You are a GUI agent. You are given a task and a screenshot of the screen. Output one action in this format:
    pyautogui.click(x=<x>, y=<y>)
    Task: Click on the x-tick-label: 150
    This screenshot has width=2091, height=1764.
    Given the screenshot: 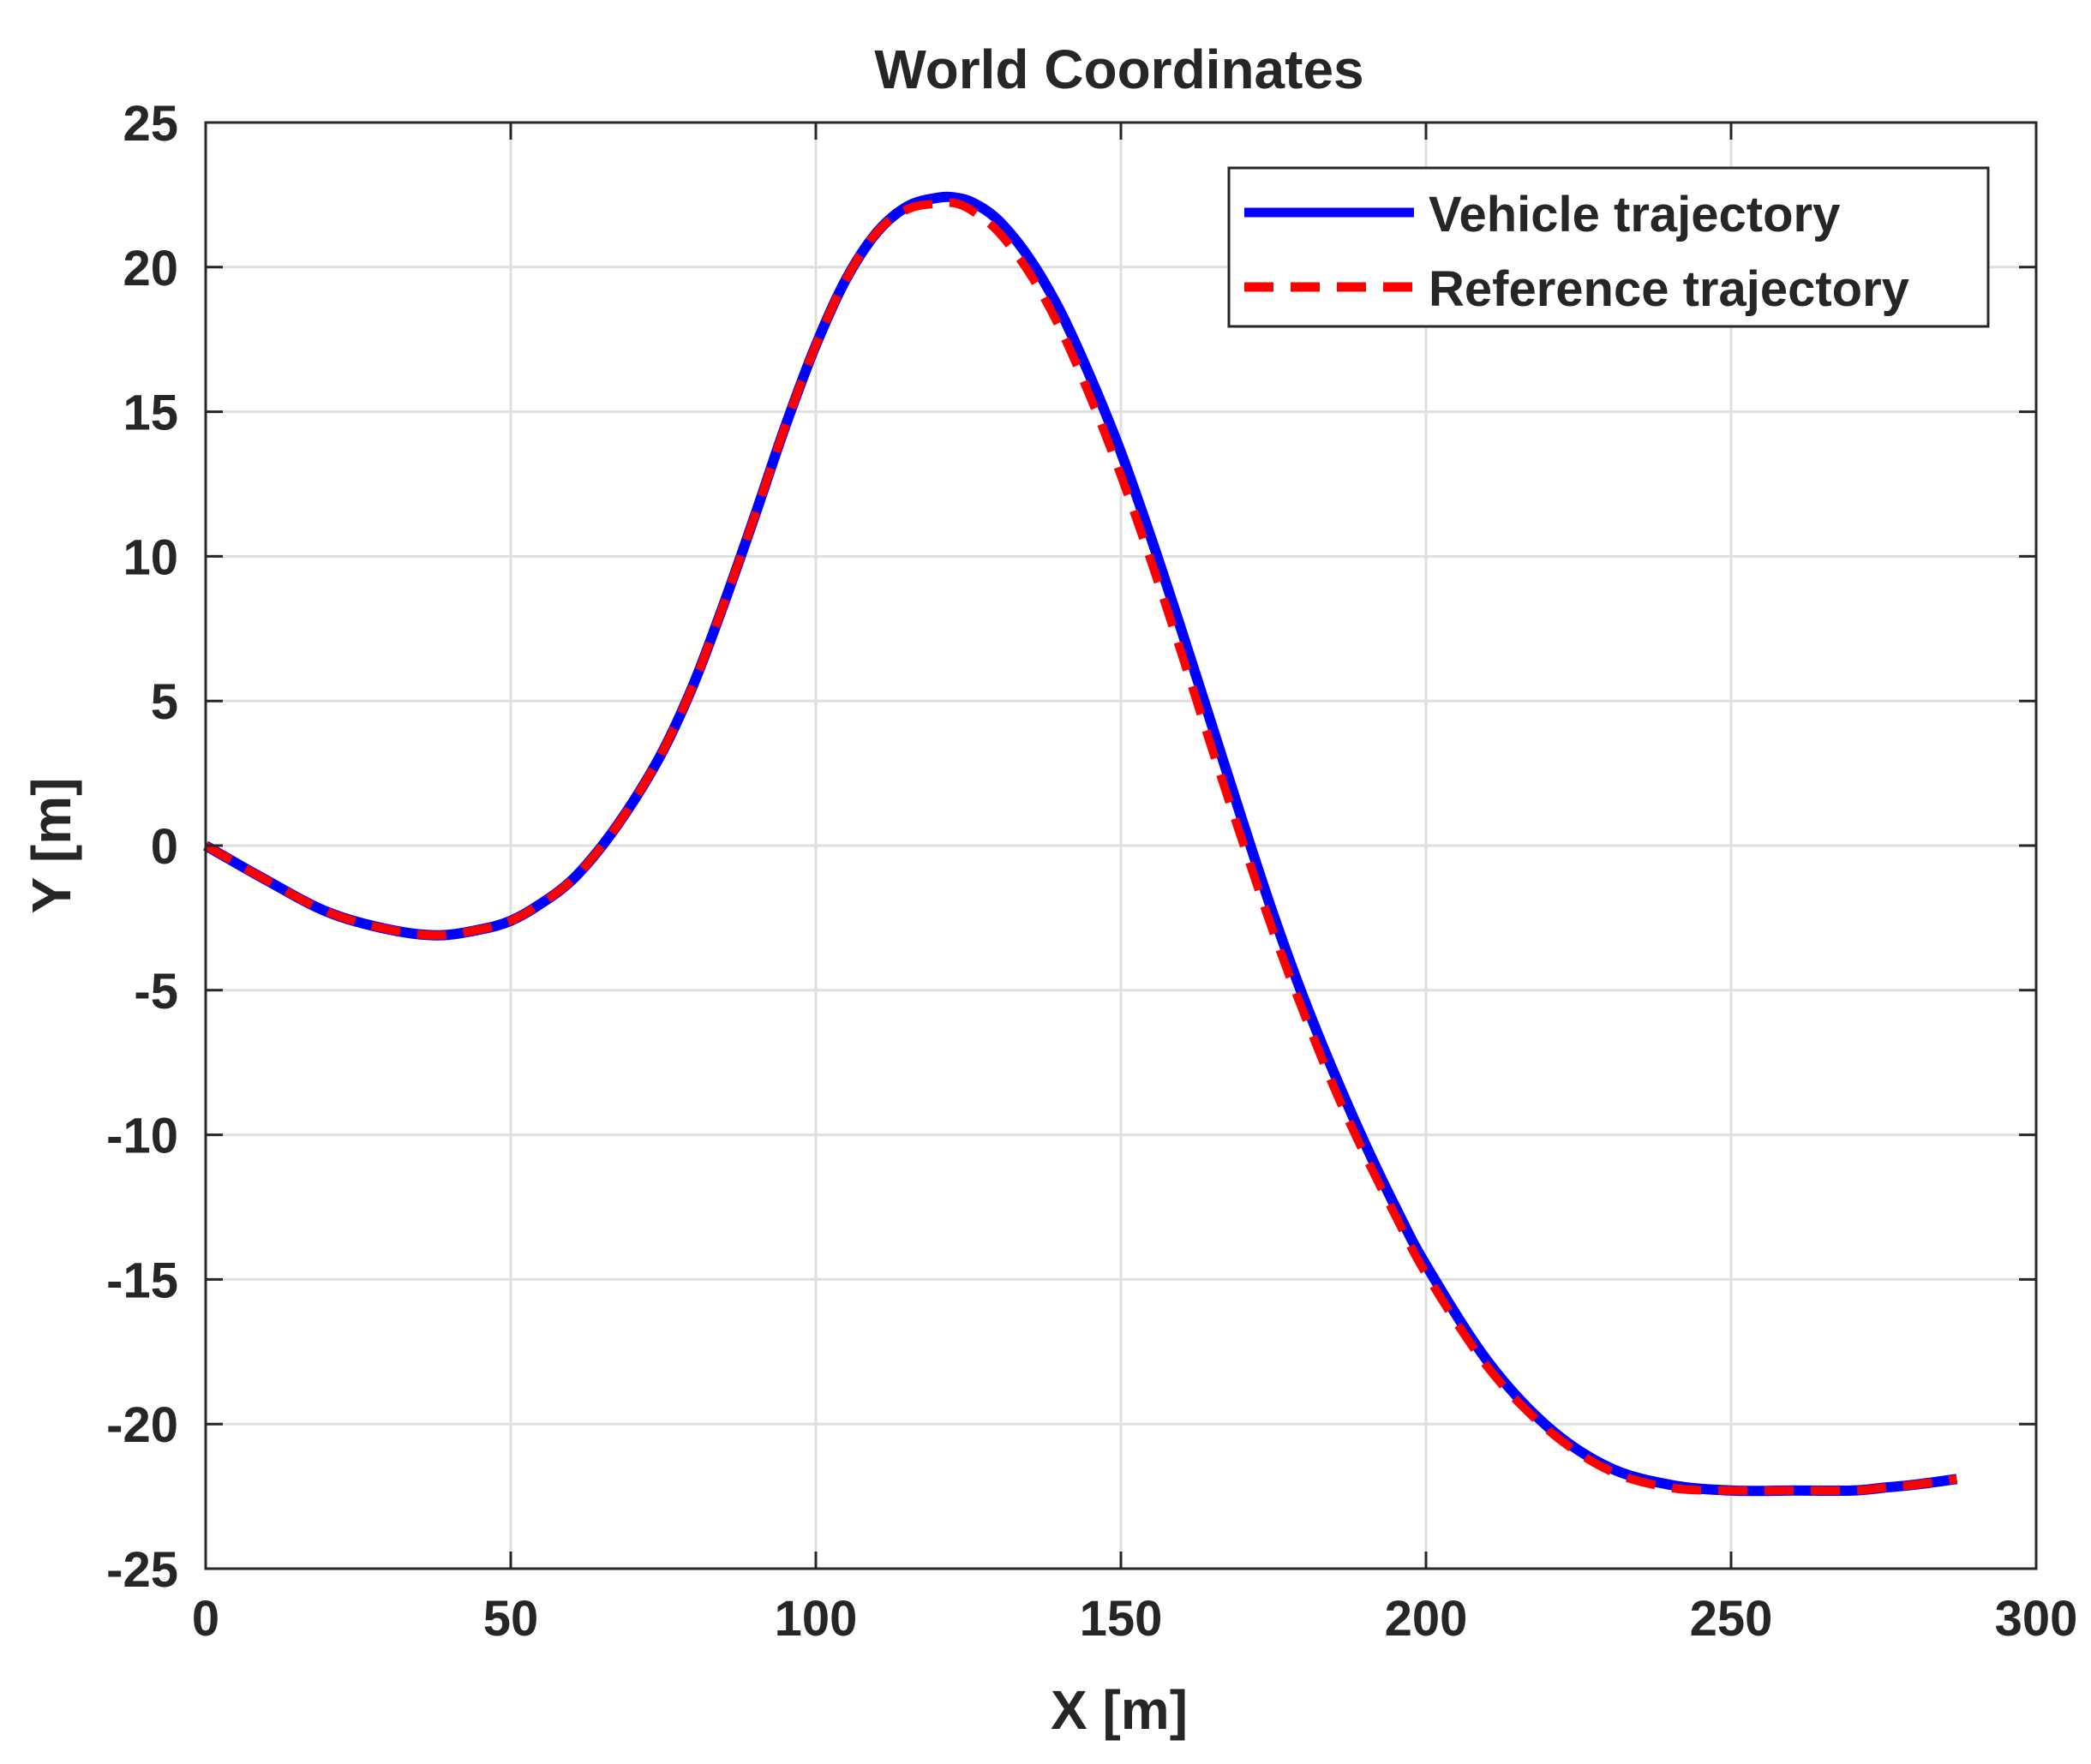 What is the action you would take?
    pyautogui.click(x=1121, y=1619)
    